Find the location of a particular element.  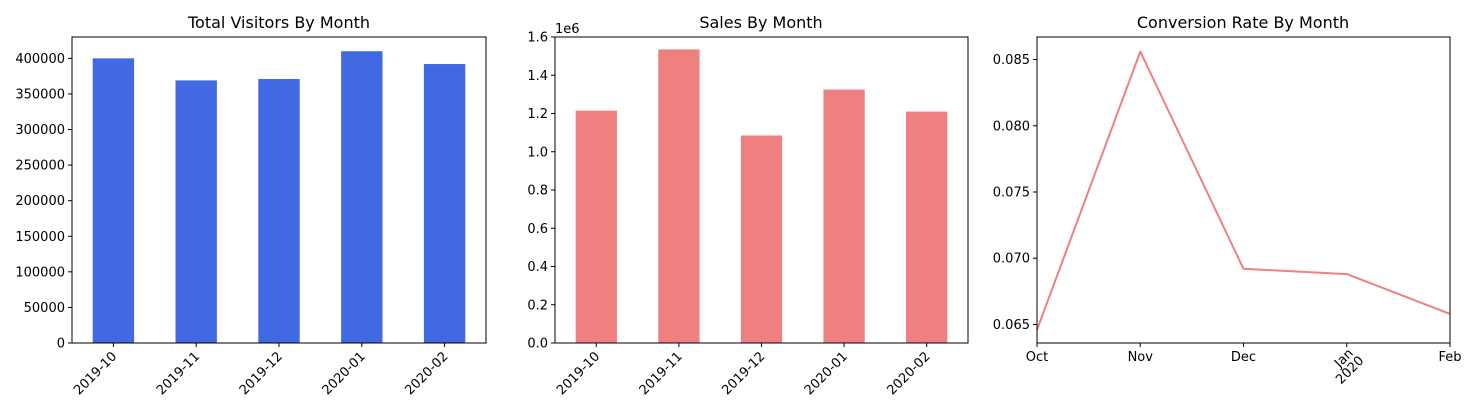

visitors-x-tick-label: 2019-12 is located at coordinates (261, 373).